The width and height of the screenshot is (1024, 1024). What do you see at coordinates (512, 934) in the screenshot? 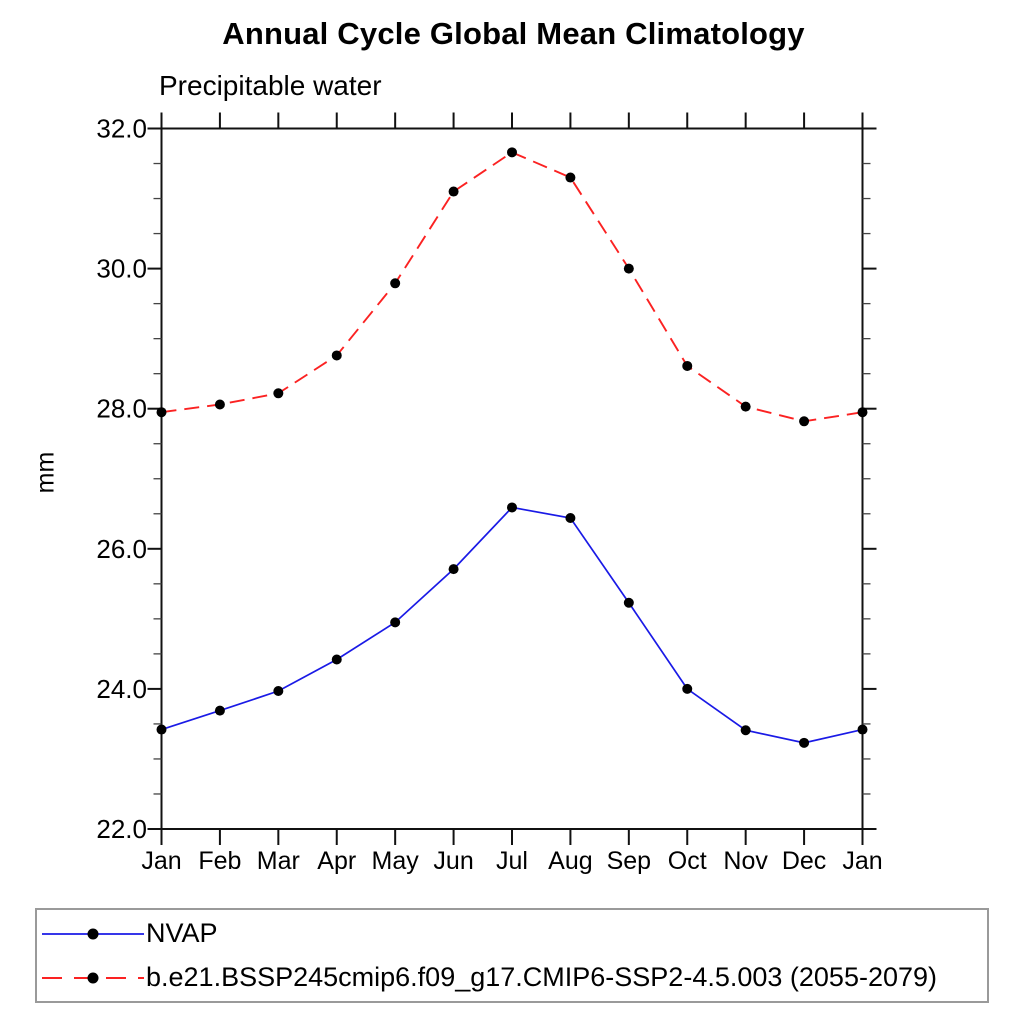
I see `legend-item-nvap: NVAP` at bounding box center [512, 934].